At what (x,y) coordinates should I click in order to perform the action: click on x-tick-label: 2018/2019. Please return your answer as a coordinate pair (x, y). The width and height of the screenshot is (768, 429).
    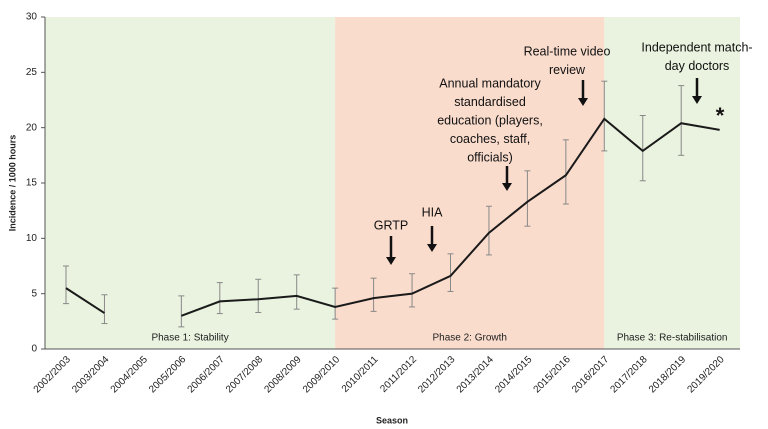
    Looking at the image, I should click on (668, 375).